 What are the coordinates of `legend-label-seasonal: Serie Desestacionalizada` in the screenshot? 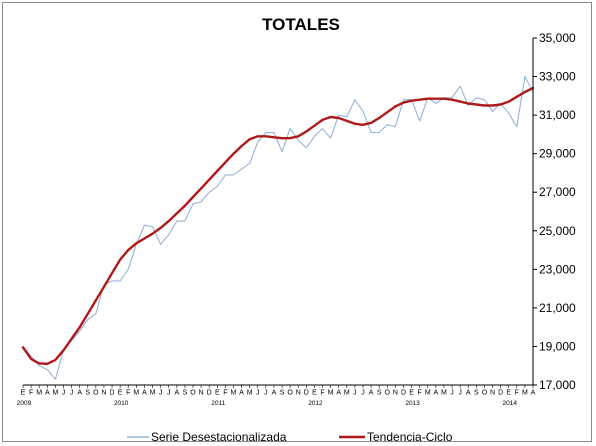 It's located at (219, 436).